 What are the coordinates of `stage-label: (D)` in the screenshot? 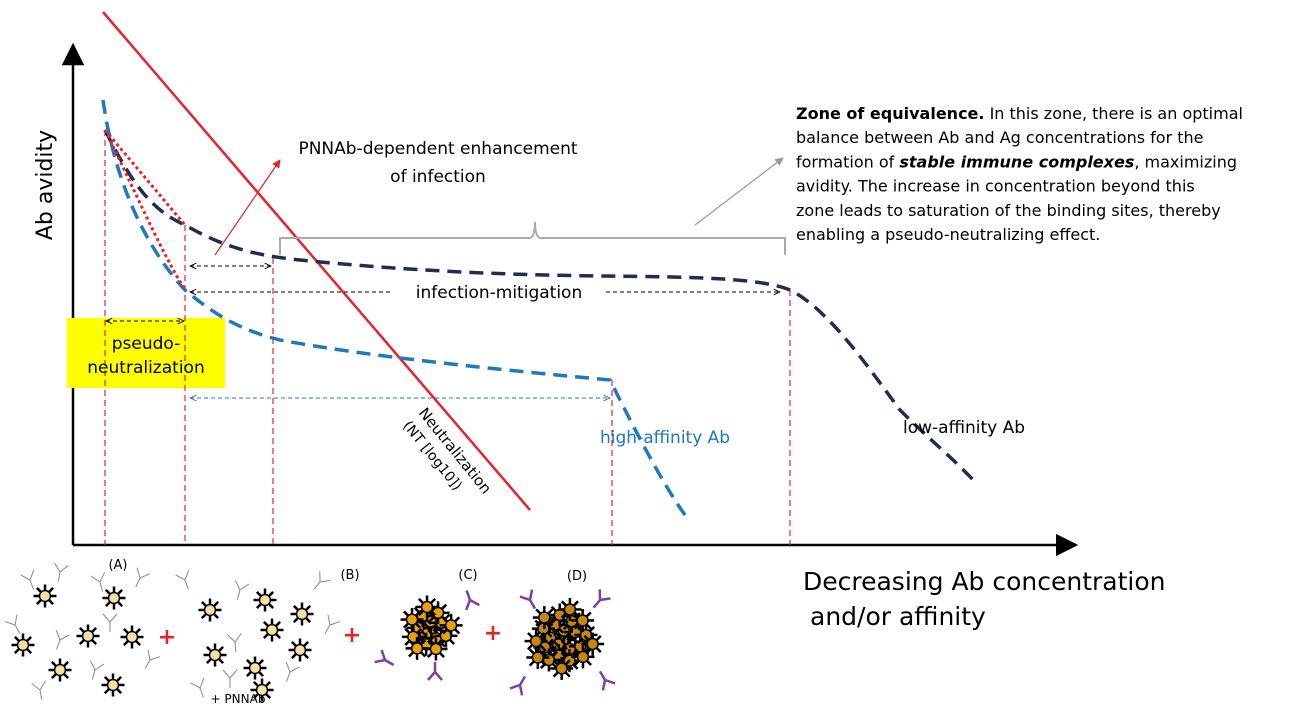 It's located at (577, 576).